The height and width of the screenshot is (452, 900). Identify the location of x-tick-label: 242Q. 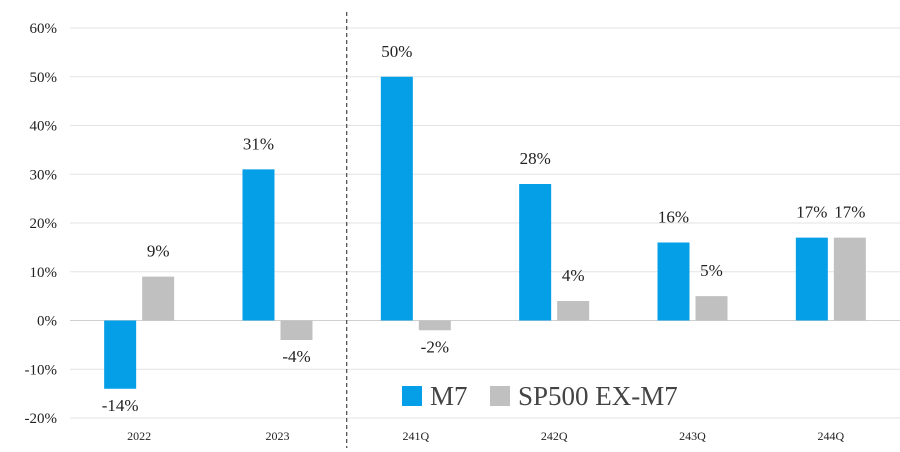
(554, 436).